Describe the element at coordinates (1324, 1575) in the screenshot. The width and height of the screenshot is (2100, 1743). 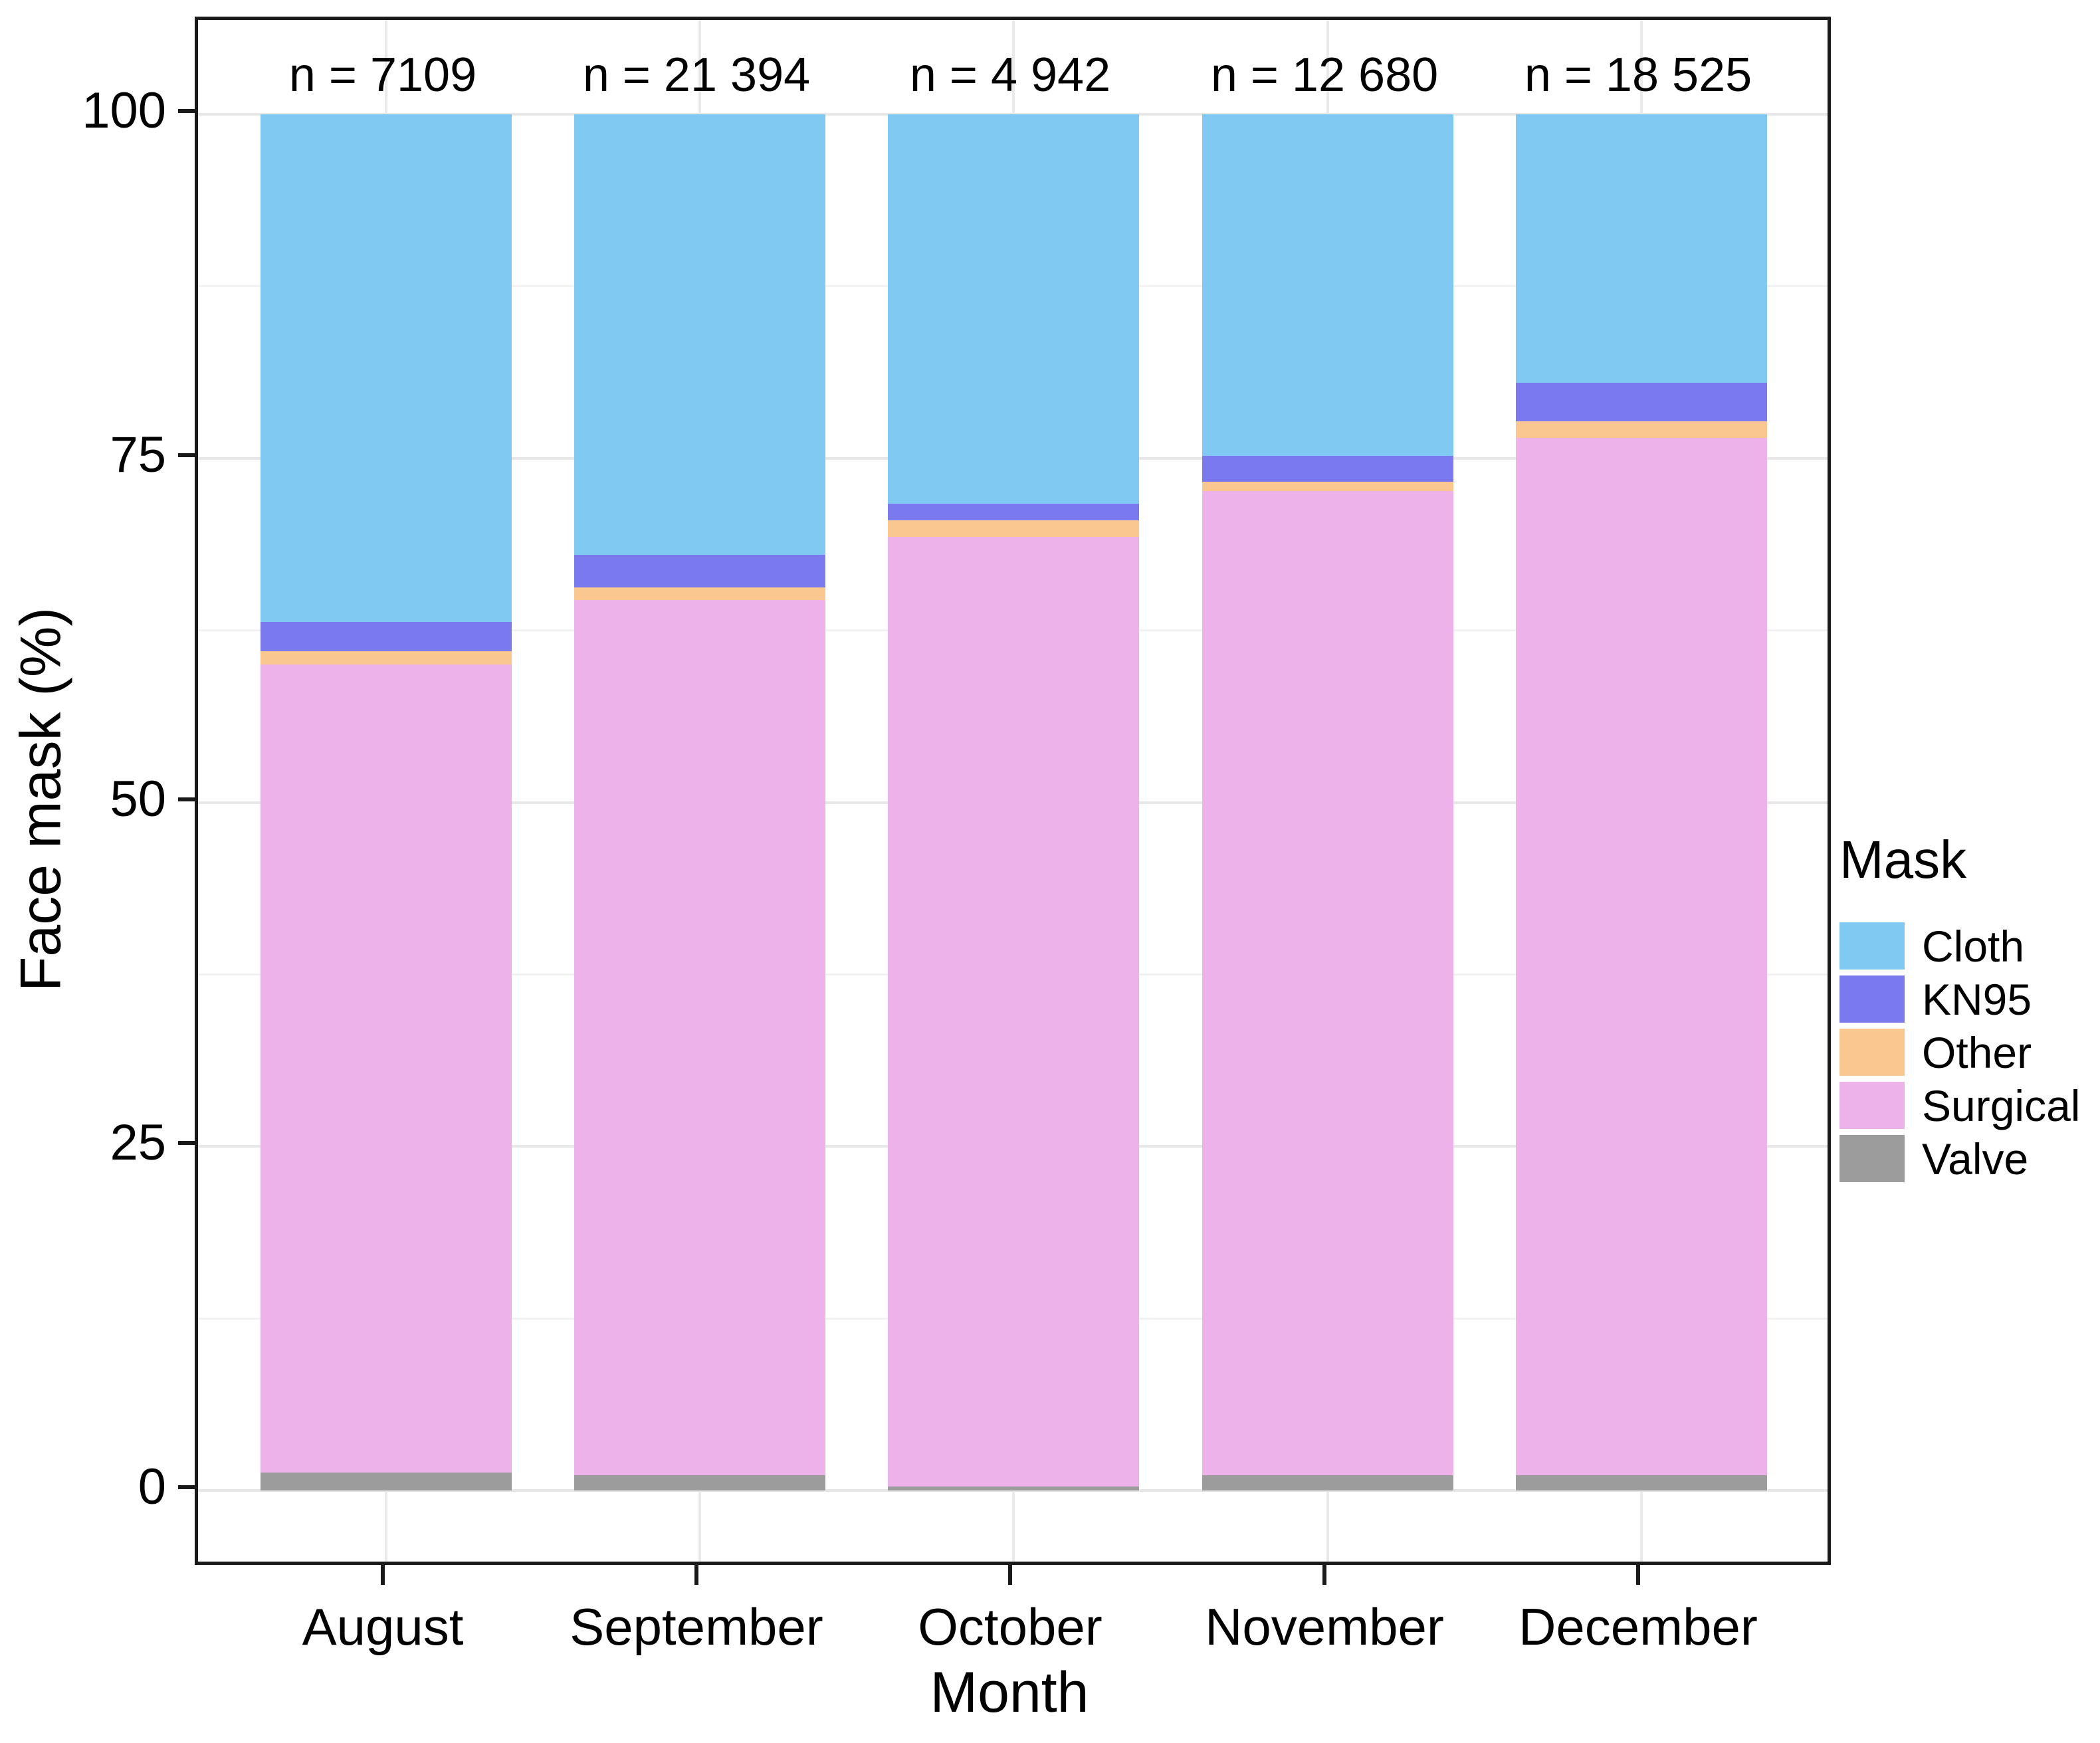
I see `x-tick-mark-november` at that location.